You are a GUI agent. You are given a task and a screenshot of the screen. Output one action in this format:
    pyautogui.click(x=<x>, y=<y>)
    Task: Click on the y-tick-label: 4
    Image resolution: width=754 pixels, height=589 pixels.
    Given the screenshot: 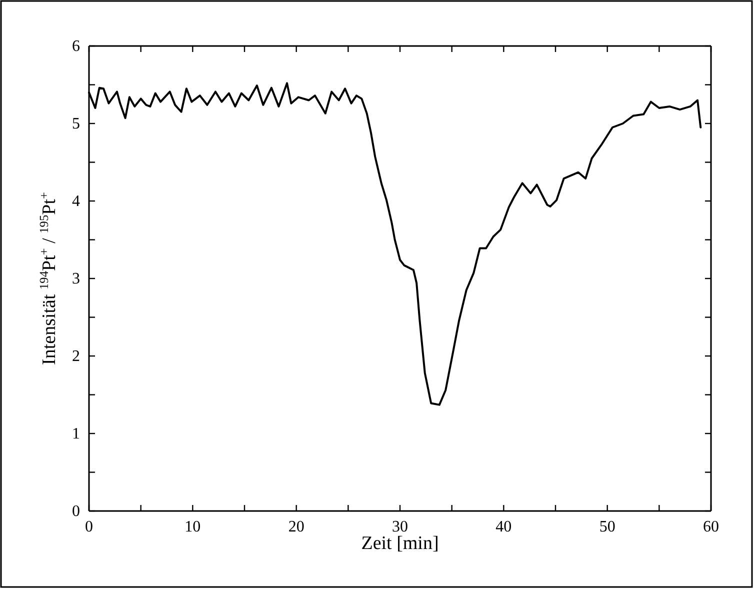 What is the action you would take?
    pyautogui.click(x=76, y=201)
    